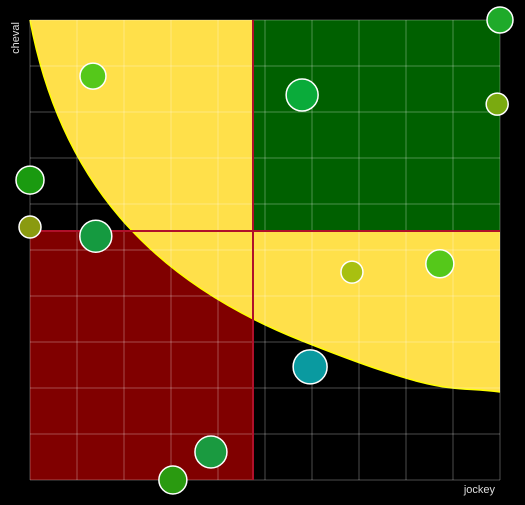 This screenshot has height=505, width=525. Describe the element at coordinates (16, 38) in the screenshot. I see `y-axis-label: cheval` at that location.